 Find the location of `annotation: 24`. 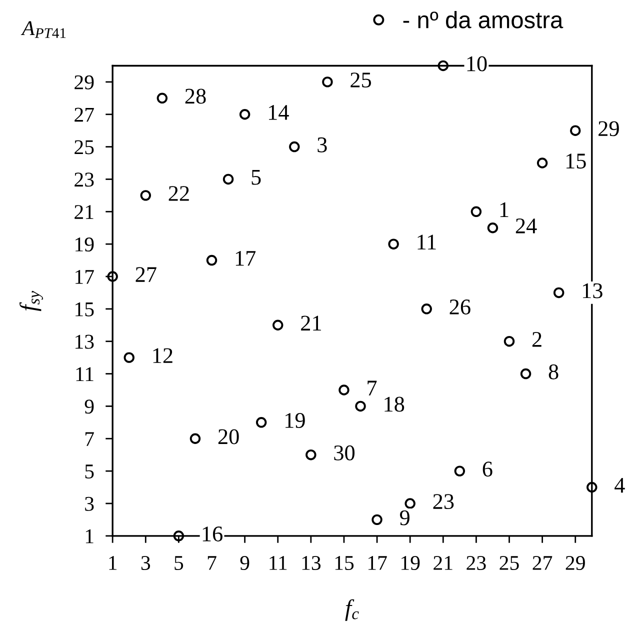

annotation: 24 is located at coordinates (526, 226).